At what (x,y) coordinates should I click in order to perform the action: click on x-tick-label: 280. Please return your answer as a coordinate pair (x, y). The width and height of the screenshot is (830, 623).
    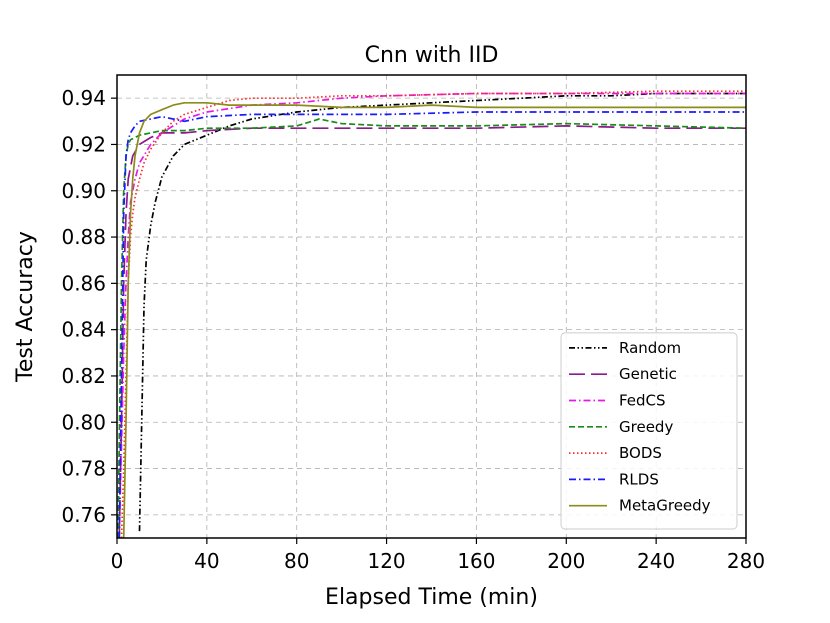
    Looking at the image, I should click on (746, 561).